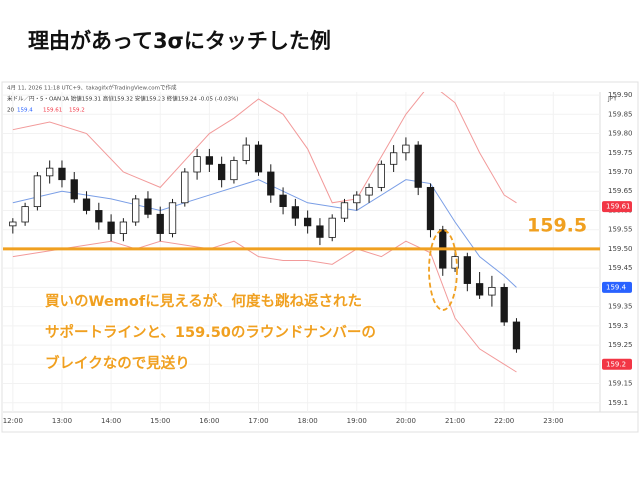  What do you see at coordinates (557, 225) in the screenshot?
I see `hline-label: 159.5` at bounding box center [557, 225].